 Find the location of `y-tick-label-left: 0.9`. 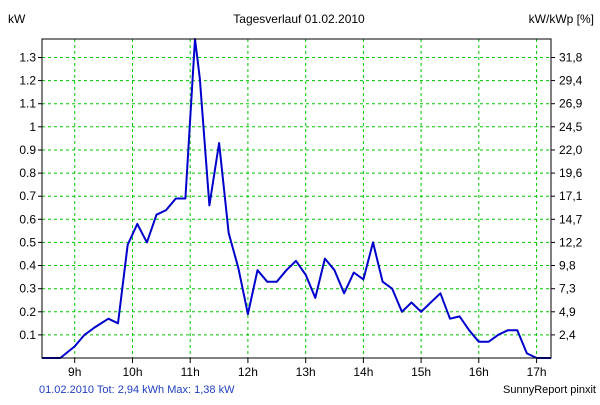

y-tick-label-left: 0.9 is located at coordinates (27, 150).